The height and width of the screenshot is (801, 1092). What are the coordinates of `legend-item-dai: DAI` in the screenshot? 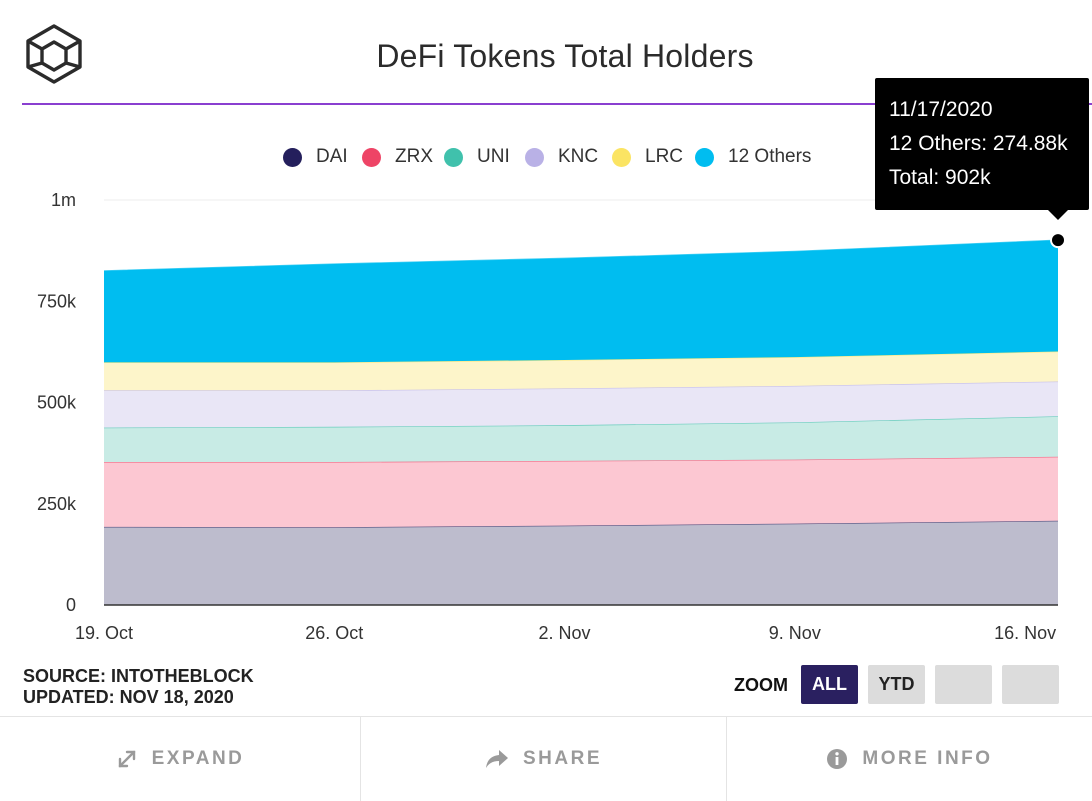 It's located at (315, 157).